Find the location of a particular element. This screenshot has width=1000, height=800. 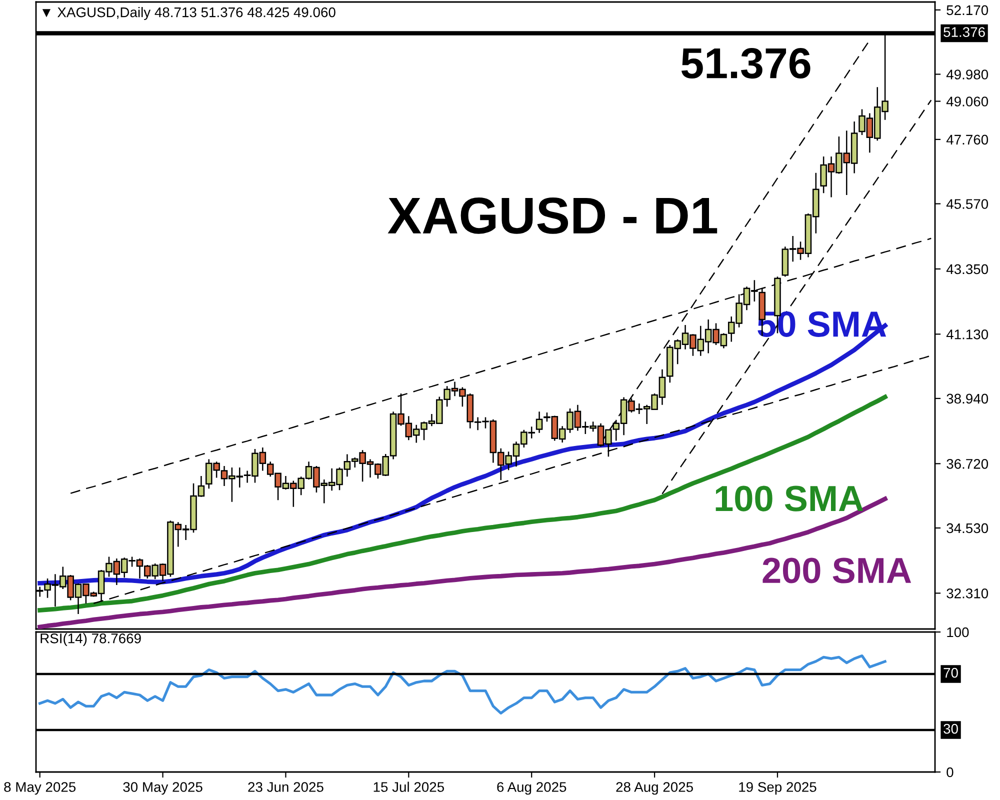

chart-title: RSI(14) 78.7669 is located at coordinates (90, 639).